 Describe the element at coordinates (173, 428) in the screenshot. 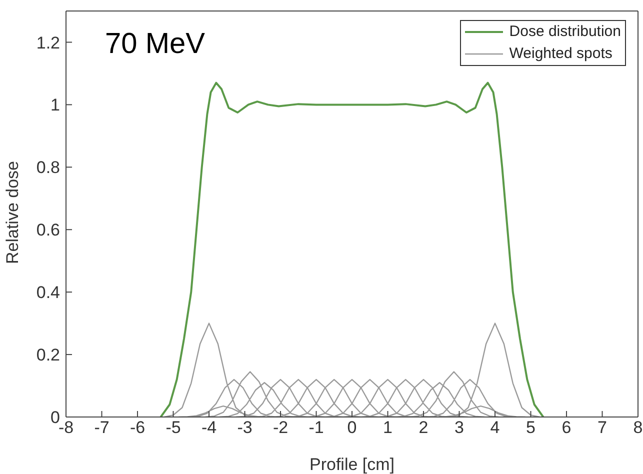

I see `x-tick-label: -5` at that location.